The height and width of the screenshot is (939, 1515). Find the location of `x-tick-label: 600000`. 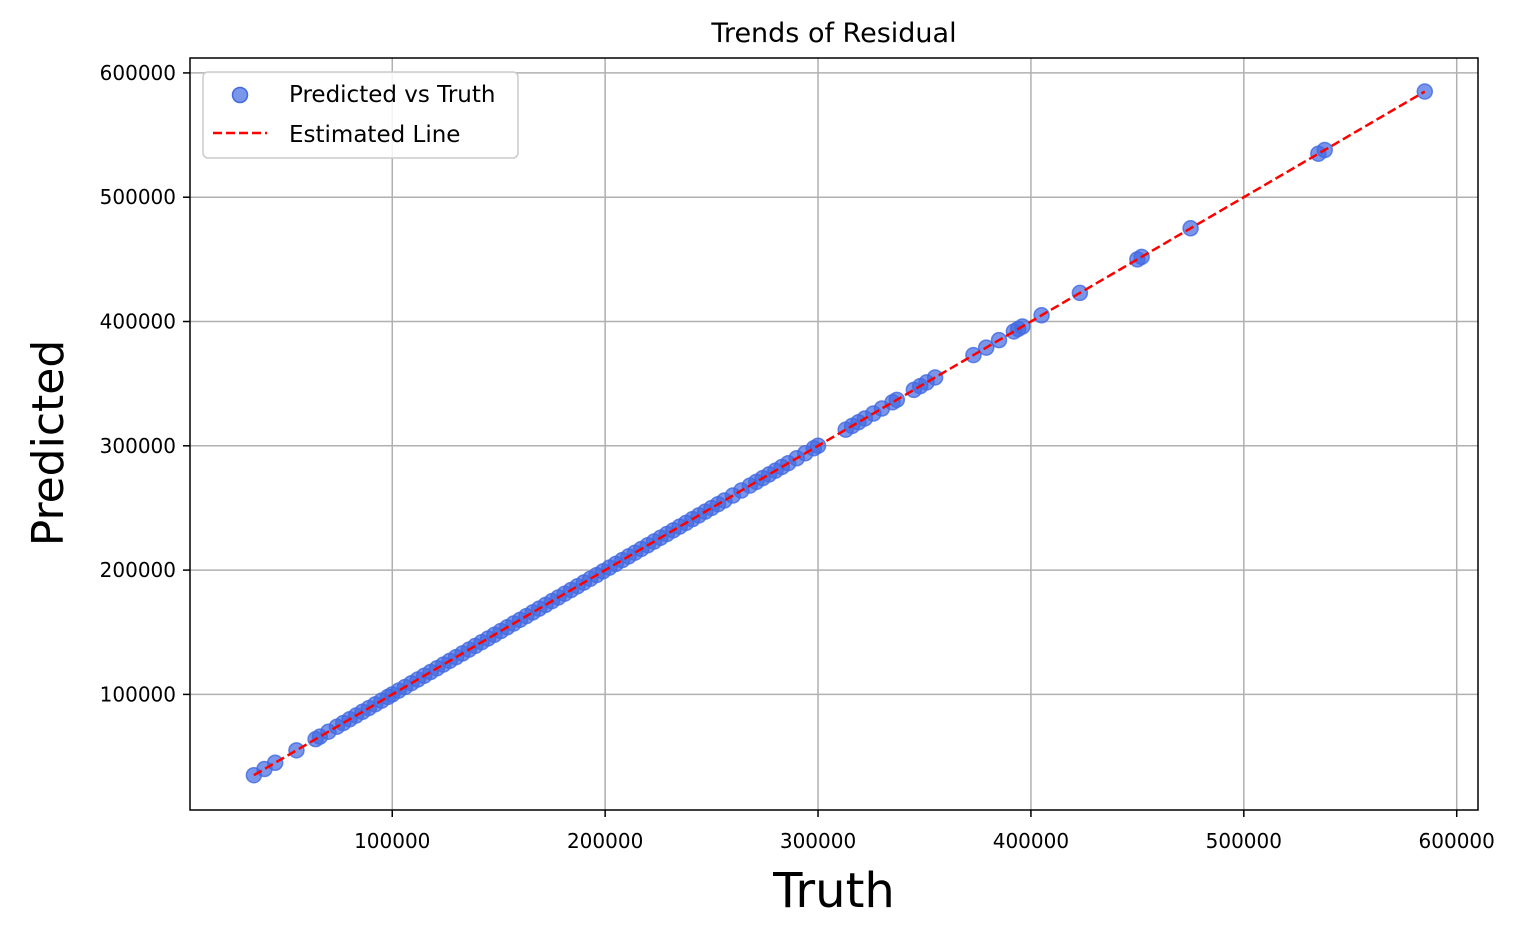

x-tick-label: 600000 is located at coordinates (1457, 841).